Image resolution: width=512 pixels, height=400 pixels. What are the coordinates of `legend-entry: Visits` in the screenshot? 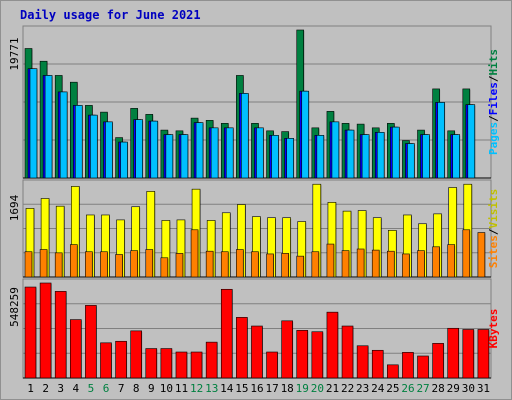 It's located at (493, 209).